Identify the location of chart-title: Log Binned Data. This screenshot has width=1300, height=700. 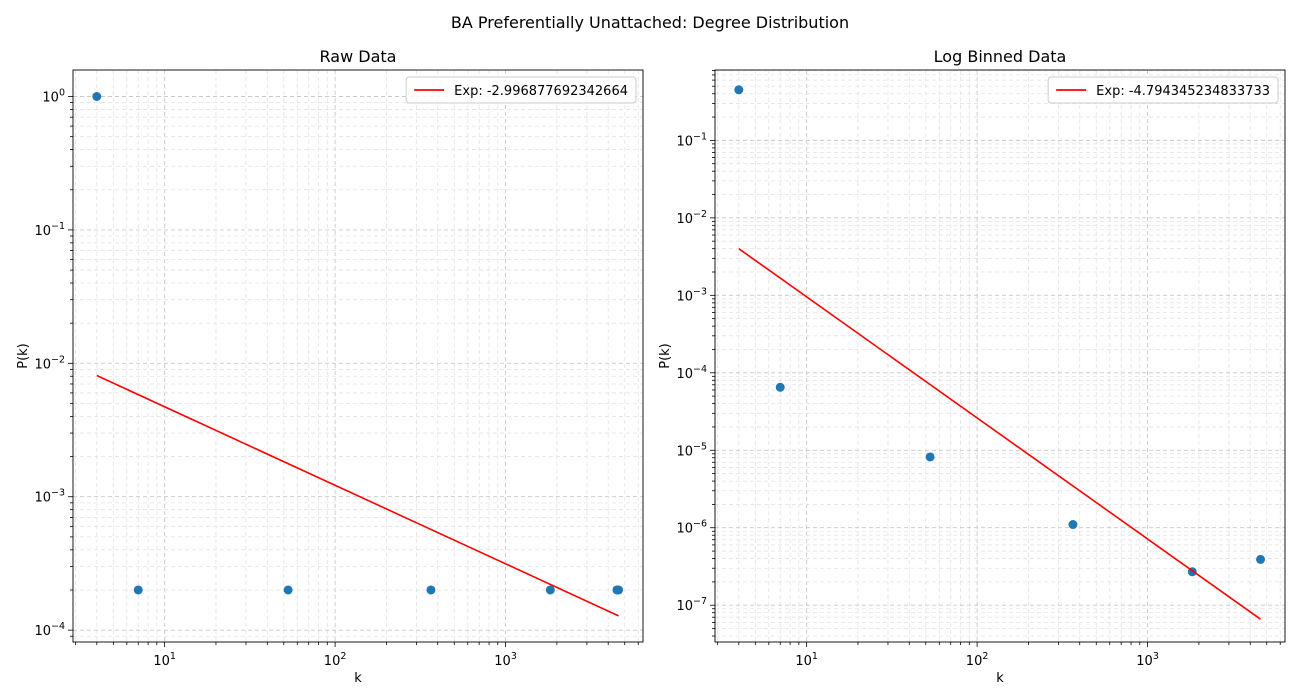
(1000, 56).